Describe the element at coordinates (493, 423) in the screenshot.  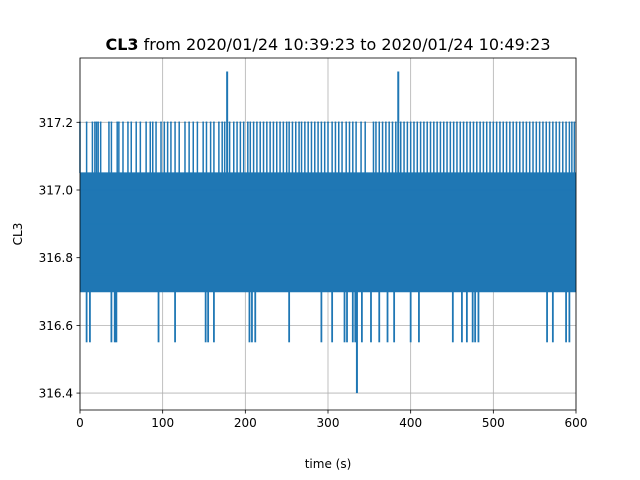
I see `x-tick-label: 500` at that location.